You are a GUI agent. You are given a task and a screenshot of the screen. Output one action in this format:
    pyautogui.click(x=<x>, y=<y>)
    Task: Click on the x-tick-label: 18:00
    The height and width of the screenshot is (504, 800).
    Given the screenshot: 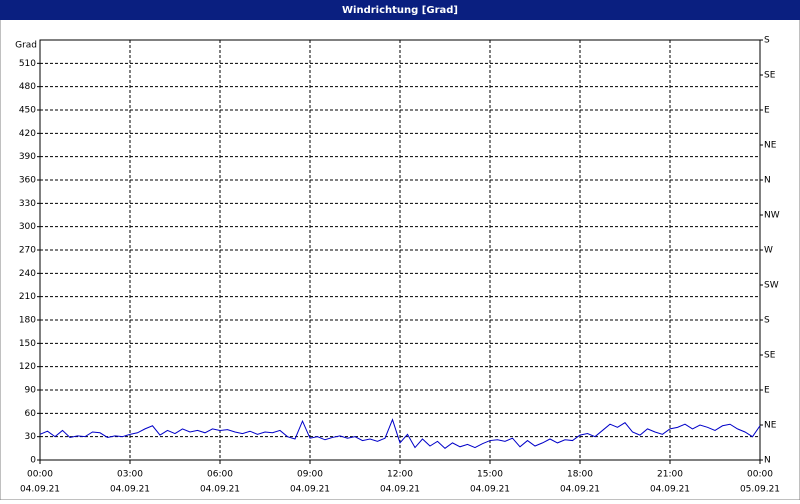 What is the action you would take?
    pyautogui.click(x=580, y=475)
    